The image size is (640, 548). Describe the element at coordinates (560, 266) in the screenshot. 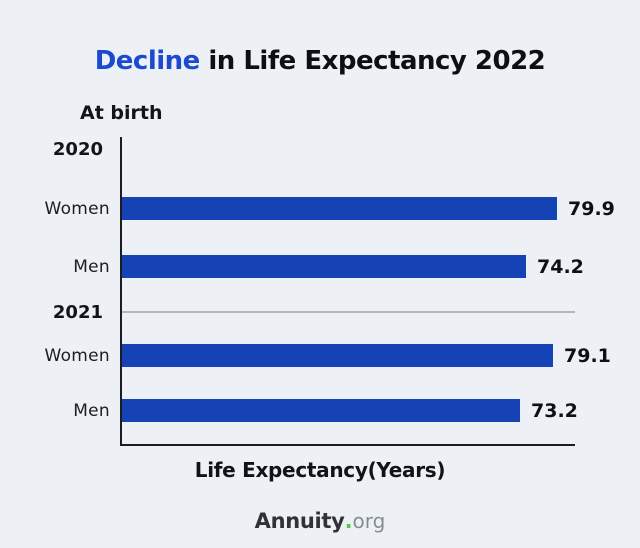

I see `value-label-men-2020: 74.2` at that location.